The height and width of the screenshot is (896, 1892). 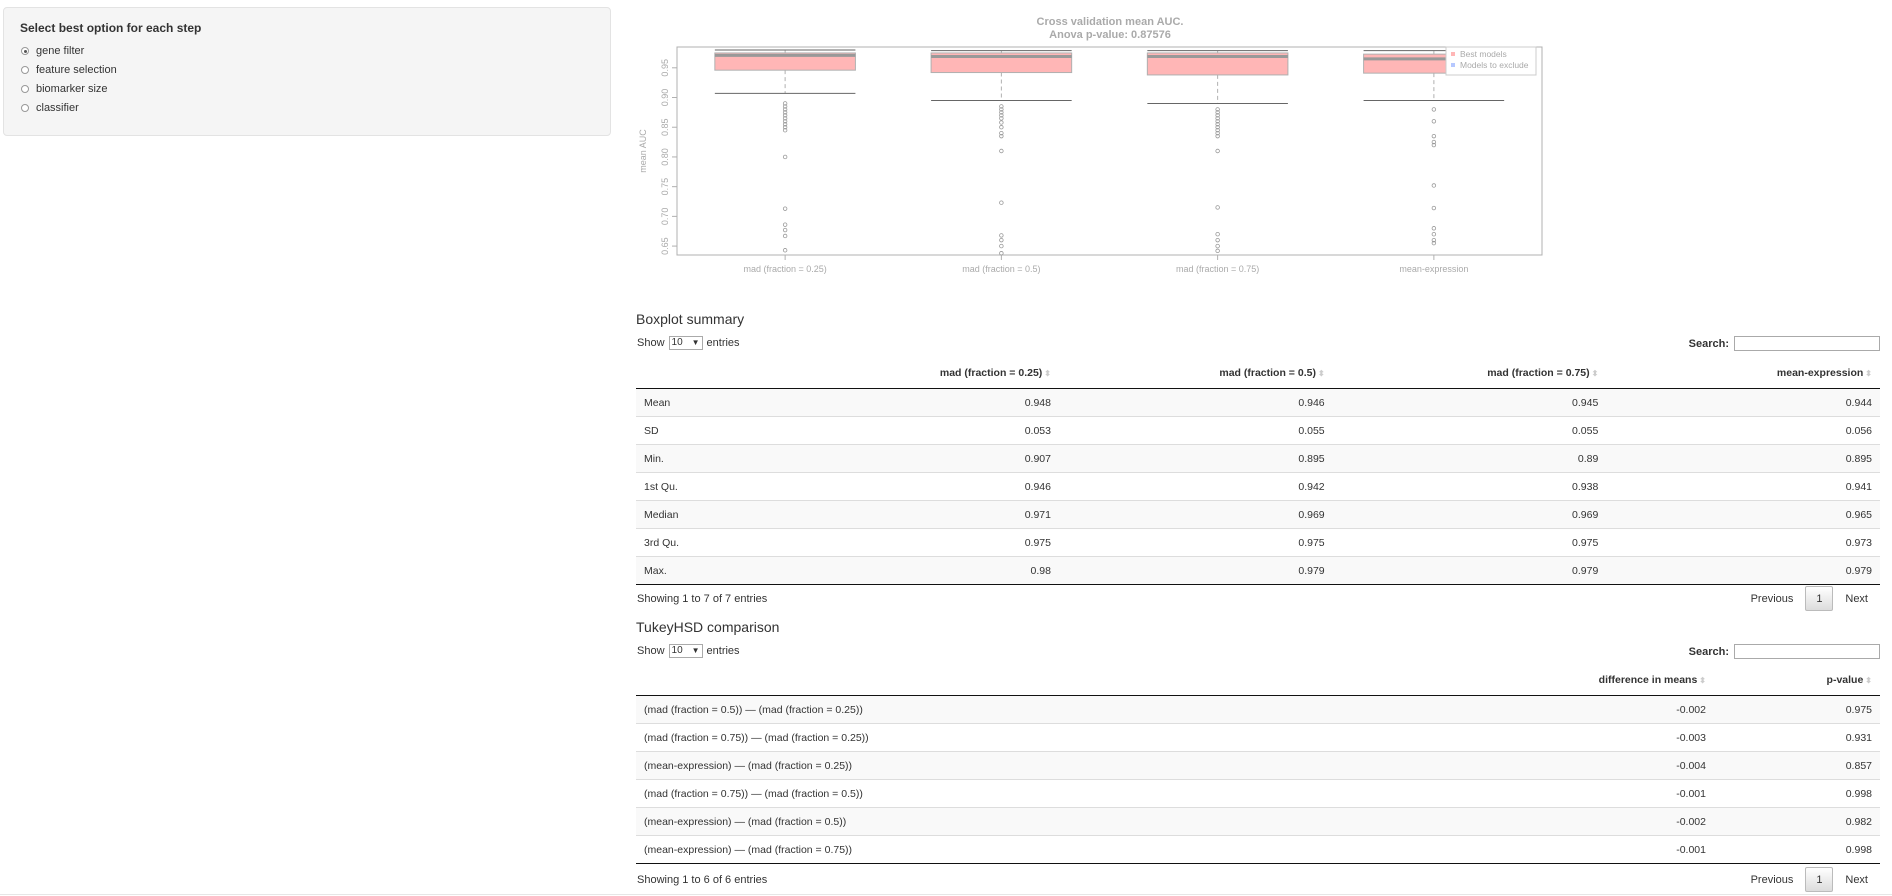 I want to click on value-cell: 0.055, so click(x=1195, y=430).